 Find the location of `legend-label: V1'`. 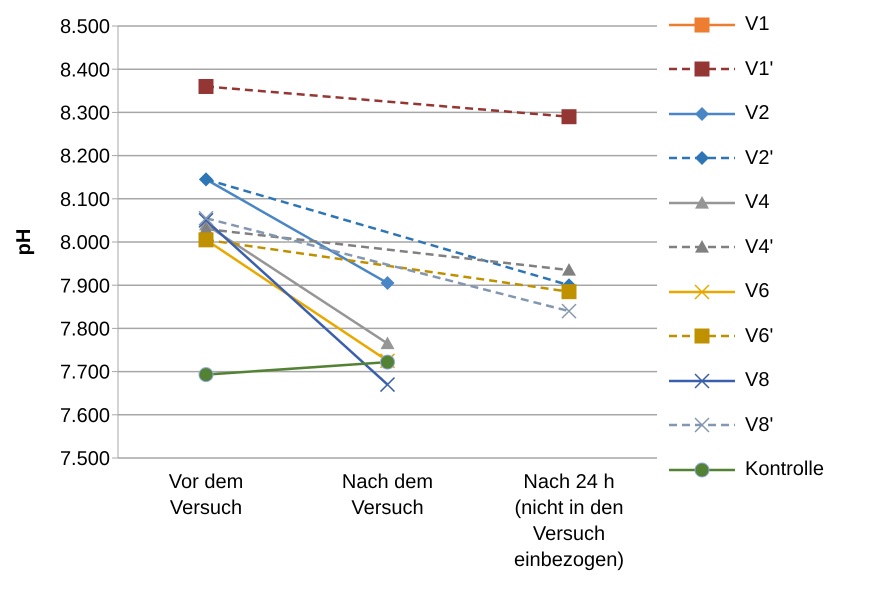

legend-label: V1' is located at coordinates (759, 69).